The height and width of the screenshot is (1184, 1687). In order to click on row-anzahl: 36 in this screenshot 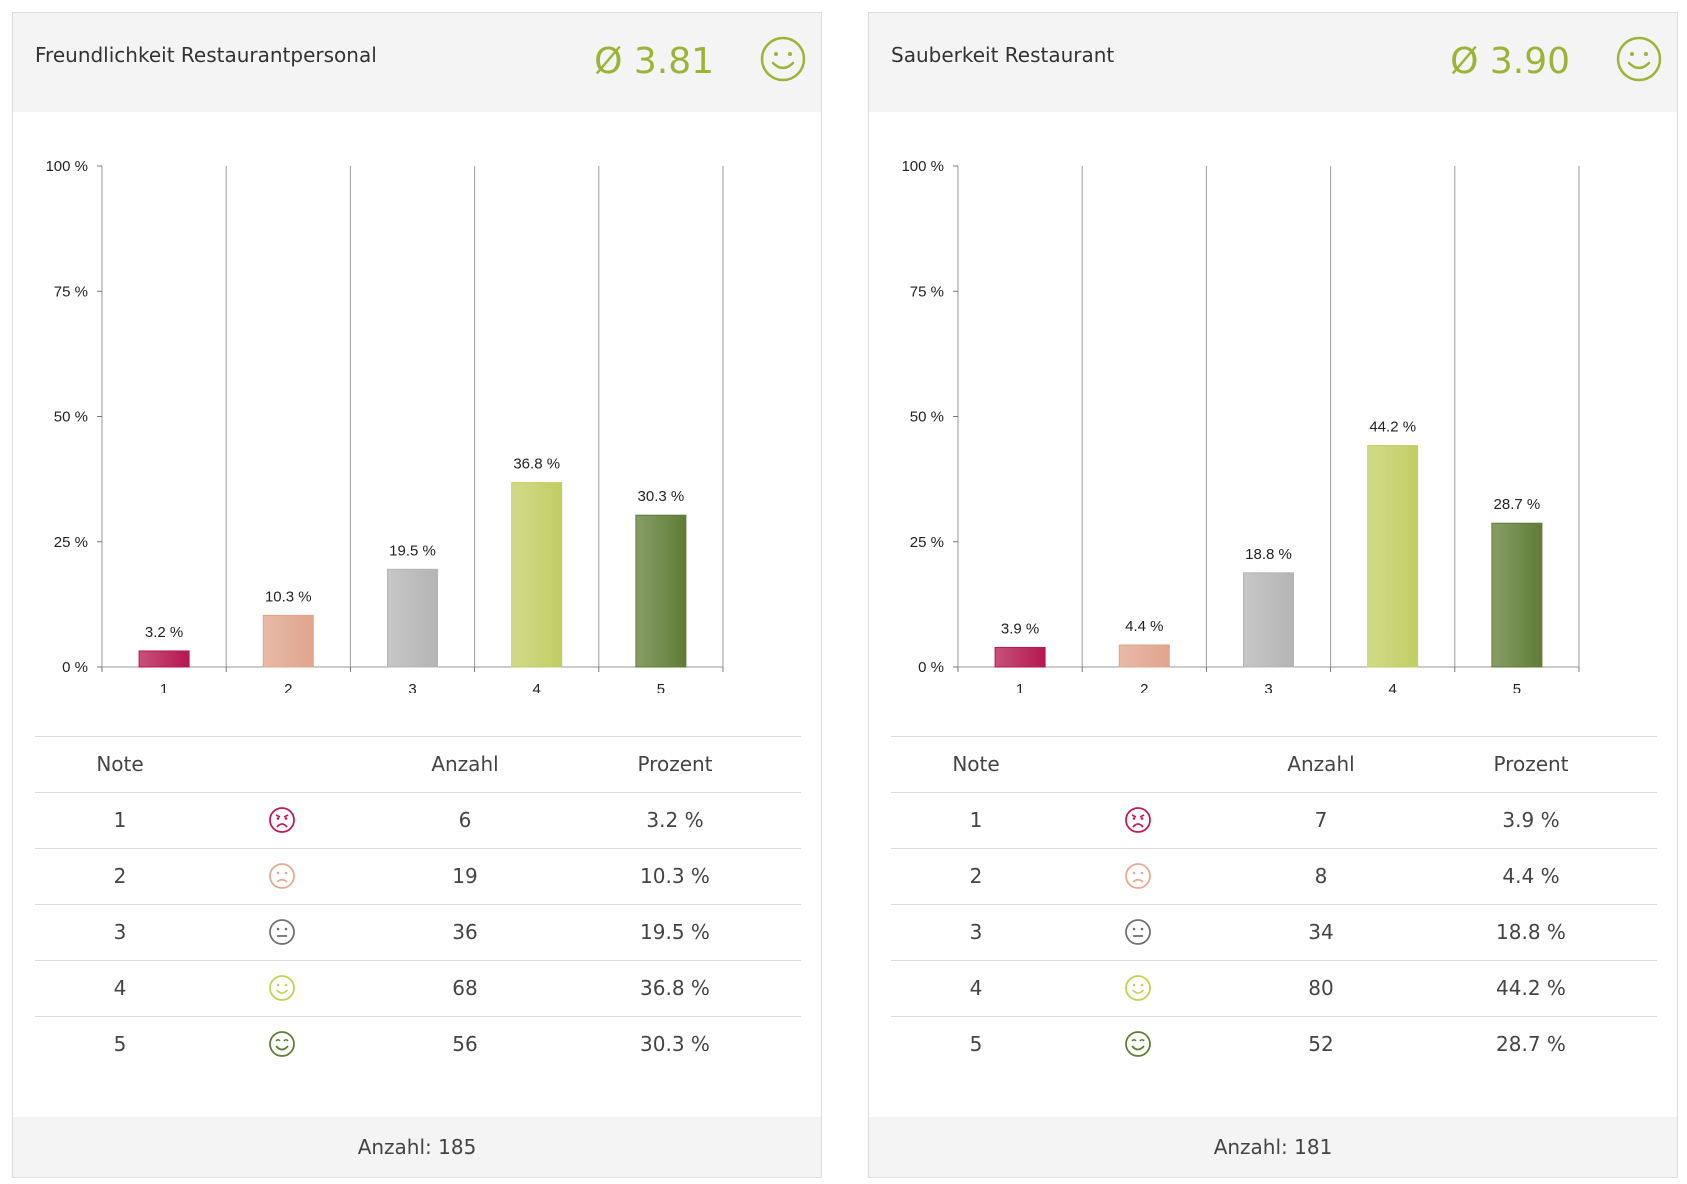, I will do `click(465, 932)`.